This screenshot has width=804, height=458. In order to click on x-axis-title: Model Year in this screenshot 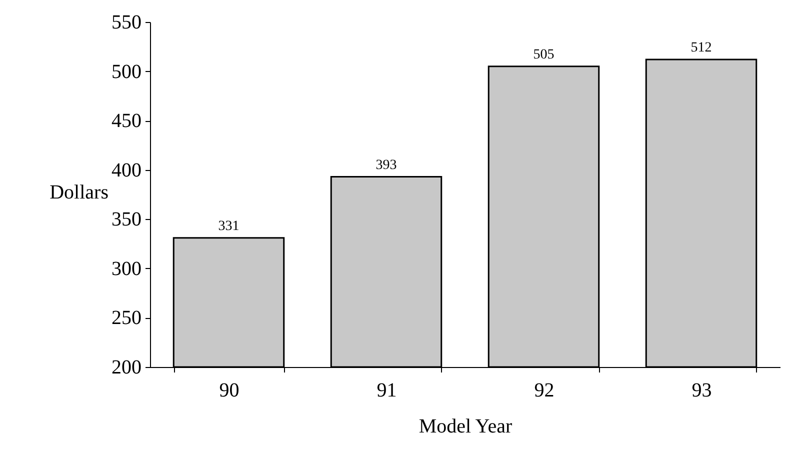, I will do `click(465, 427)`.